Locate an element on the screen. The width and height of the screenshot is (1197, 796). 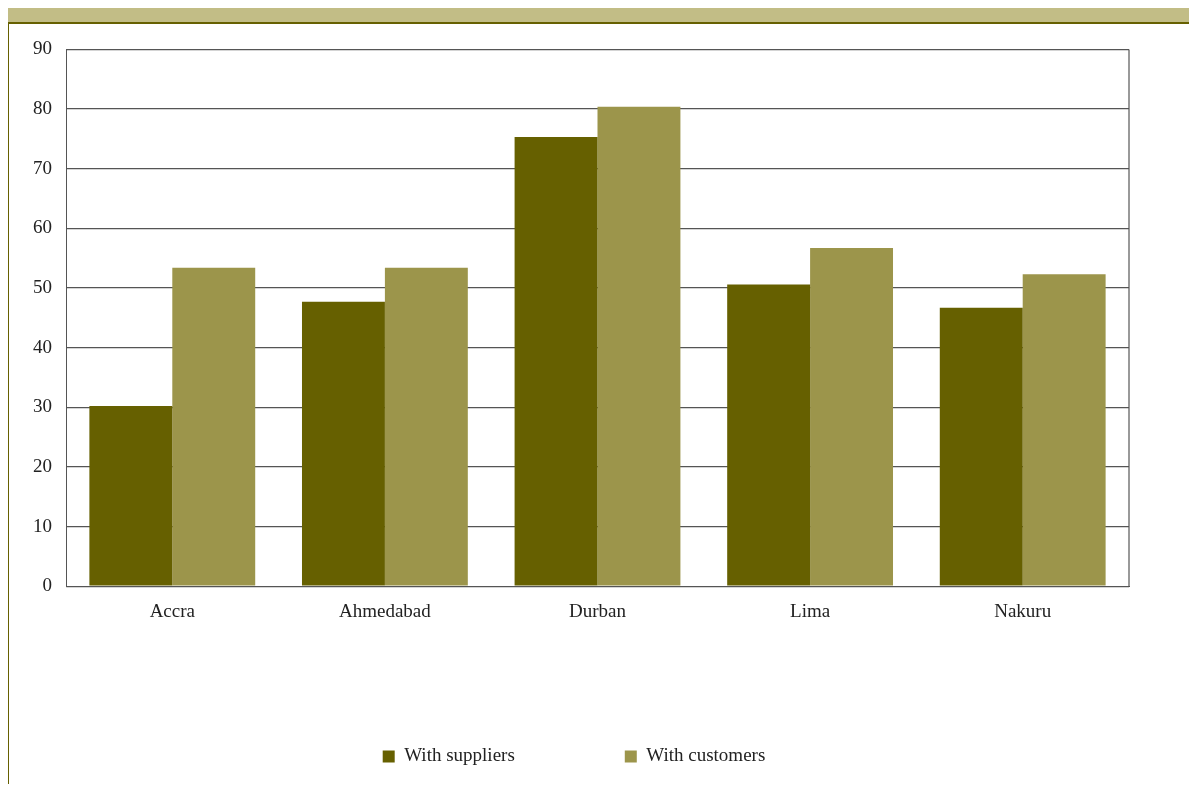
y-tick-label: 70 is located at coordinates (42, 167).